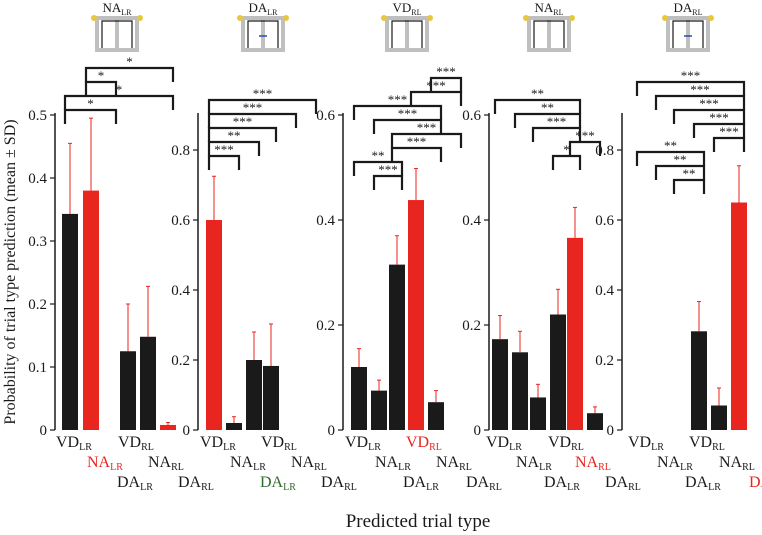 This screenshot has width=762, height=535. Describe the element at coordinates (604, 361) in the screenshot. I see `y-tick-label: 0.2` at that location.